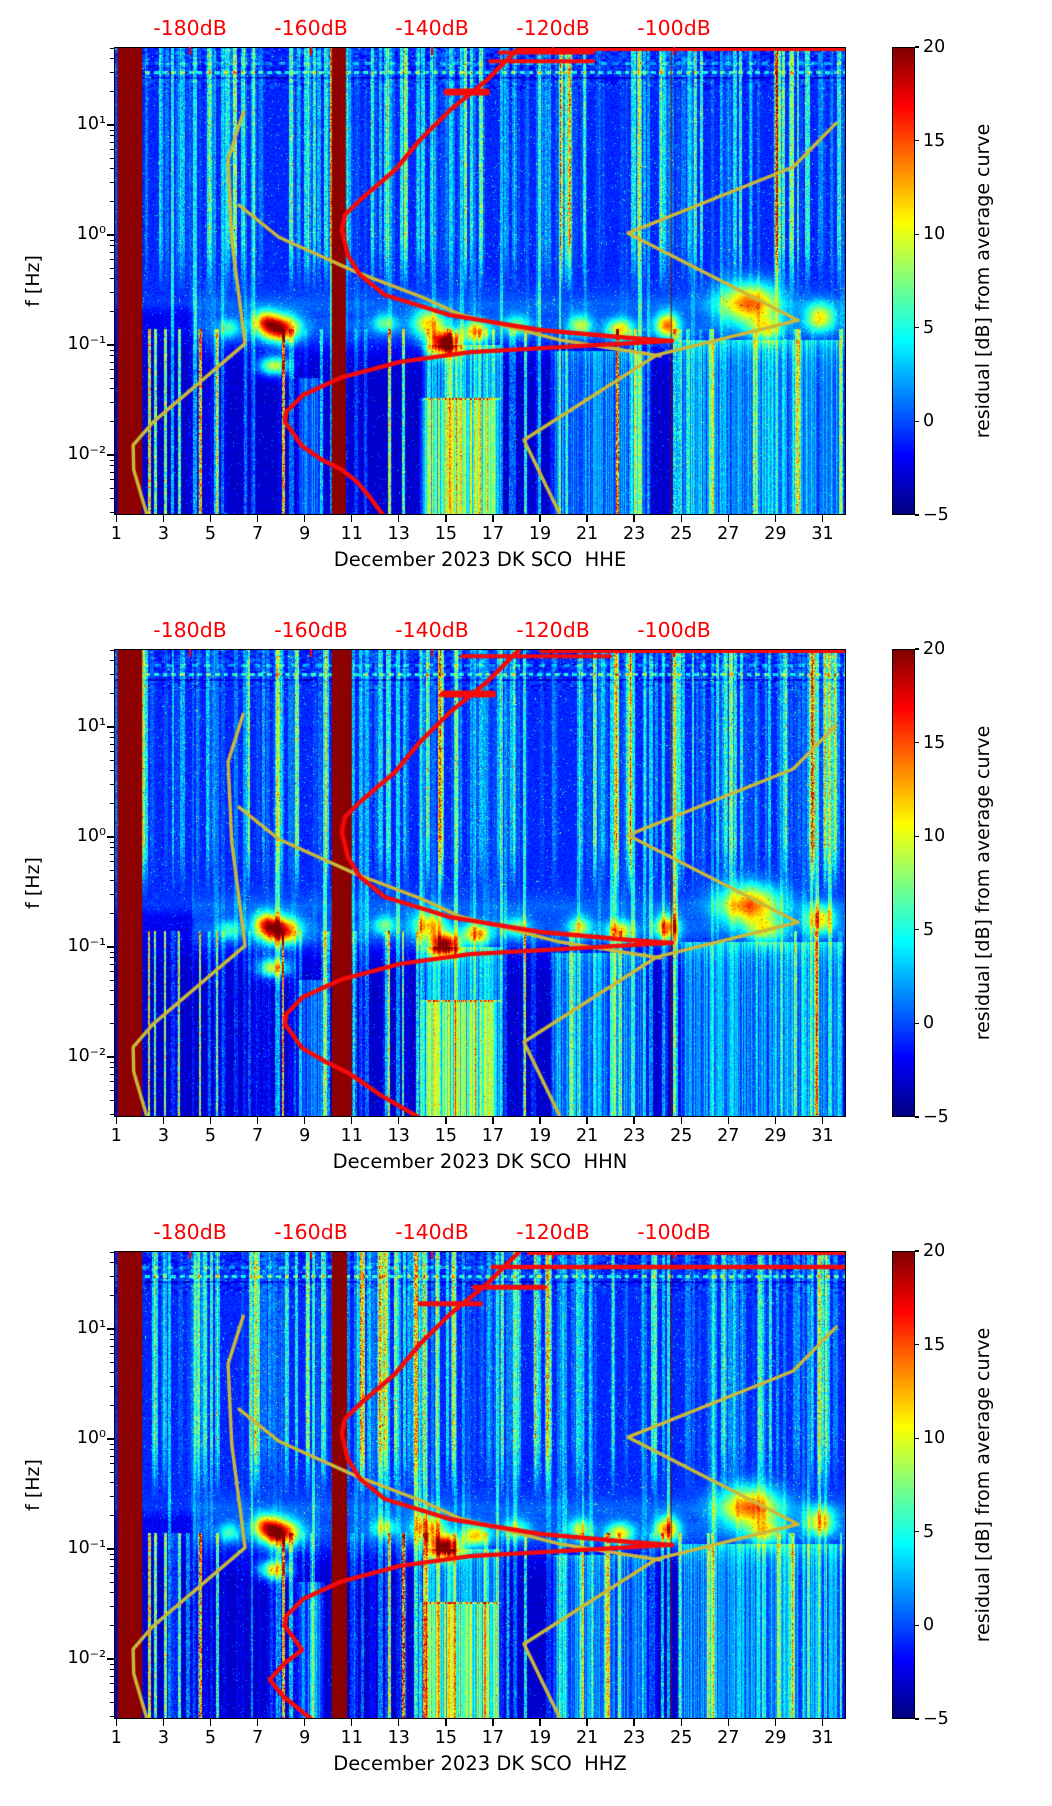  I want to click on top-db-label: -160dB, so click(311, 1232).